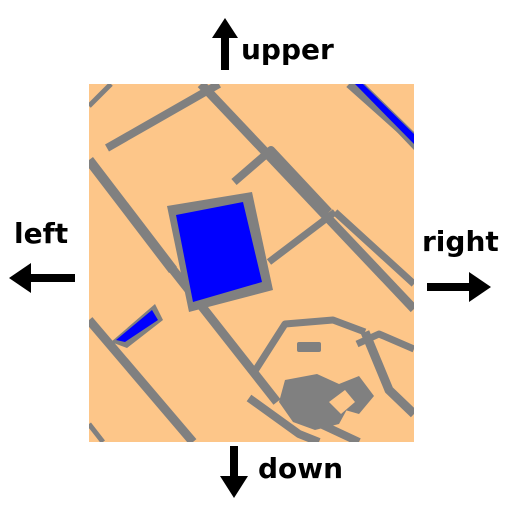  Describe the element at coordinates (460, 241) in the screenshot. I see `right-label: right` at that location.